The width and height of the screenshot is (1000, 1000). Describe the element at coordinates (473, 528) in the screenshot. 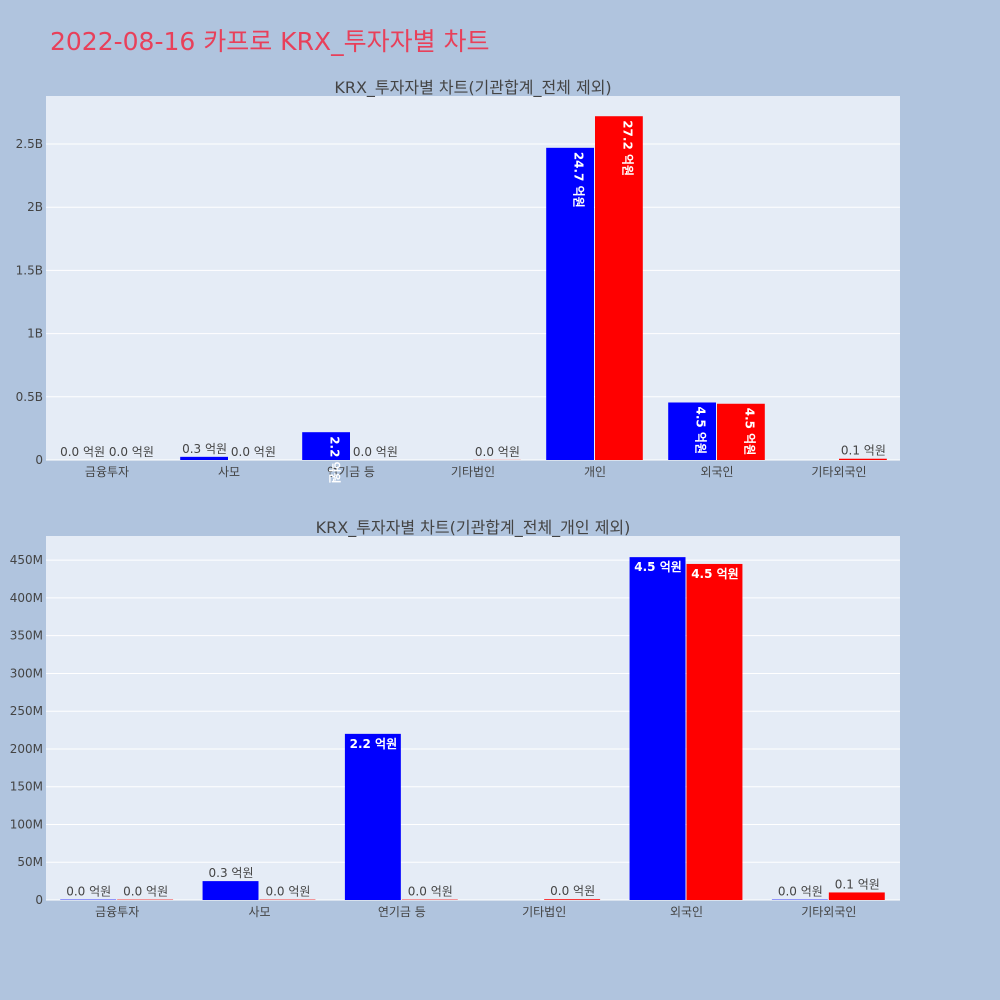

I see `chart-title: KRX_투자자별 차트(기관합계_전체_개인 제외)` at that location.